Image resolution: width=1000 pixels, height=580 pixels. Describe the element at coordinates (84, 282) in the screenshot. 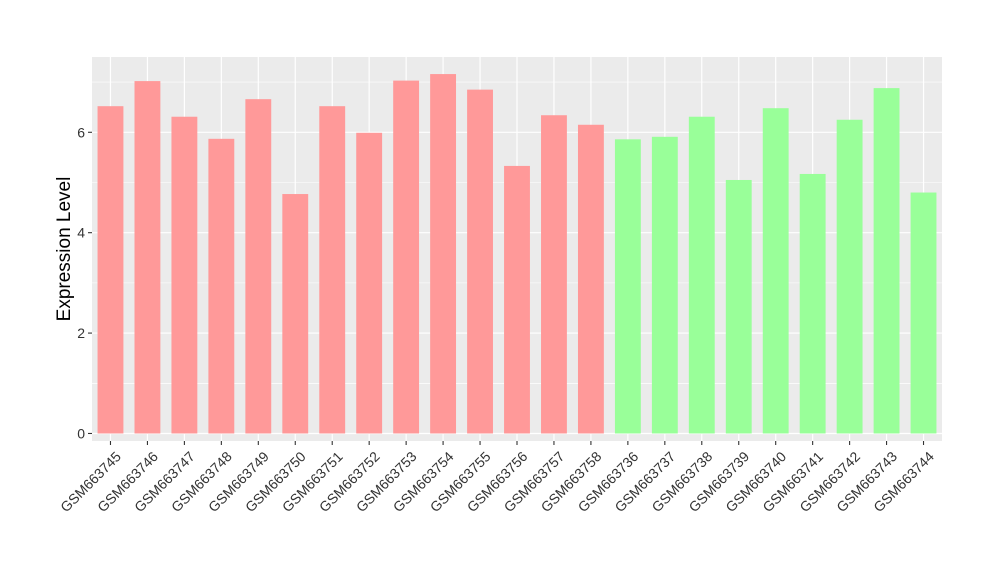

I see `y-axis: 0 2 4 6` at that location.